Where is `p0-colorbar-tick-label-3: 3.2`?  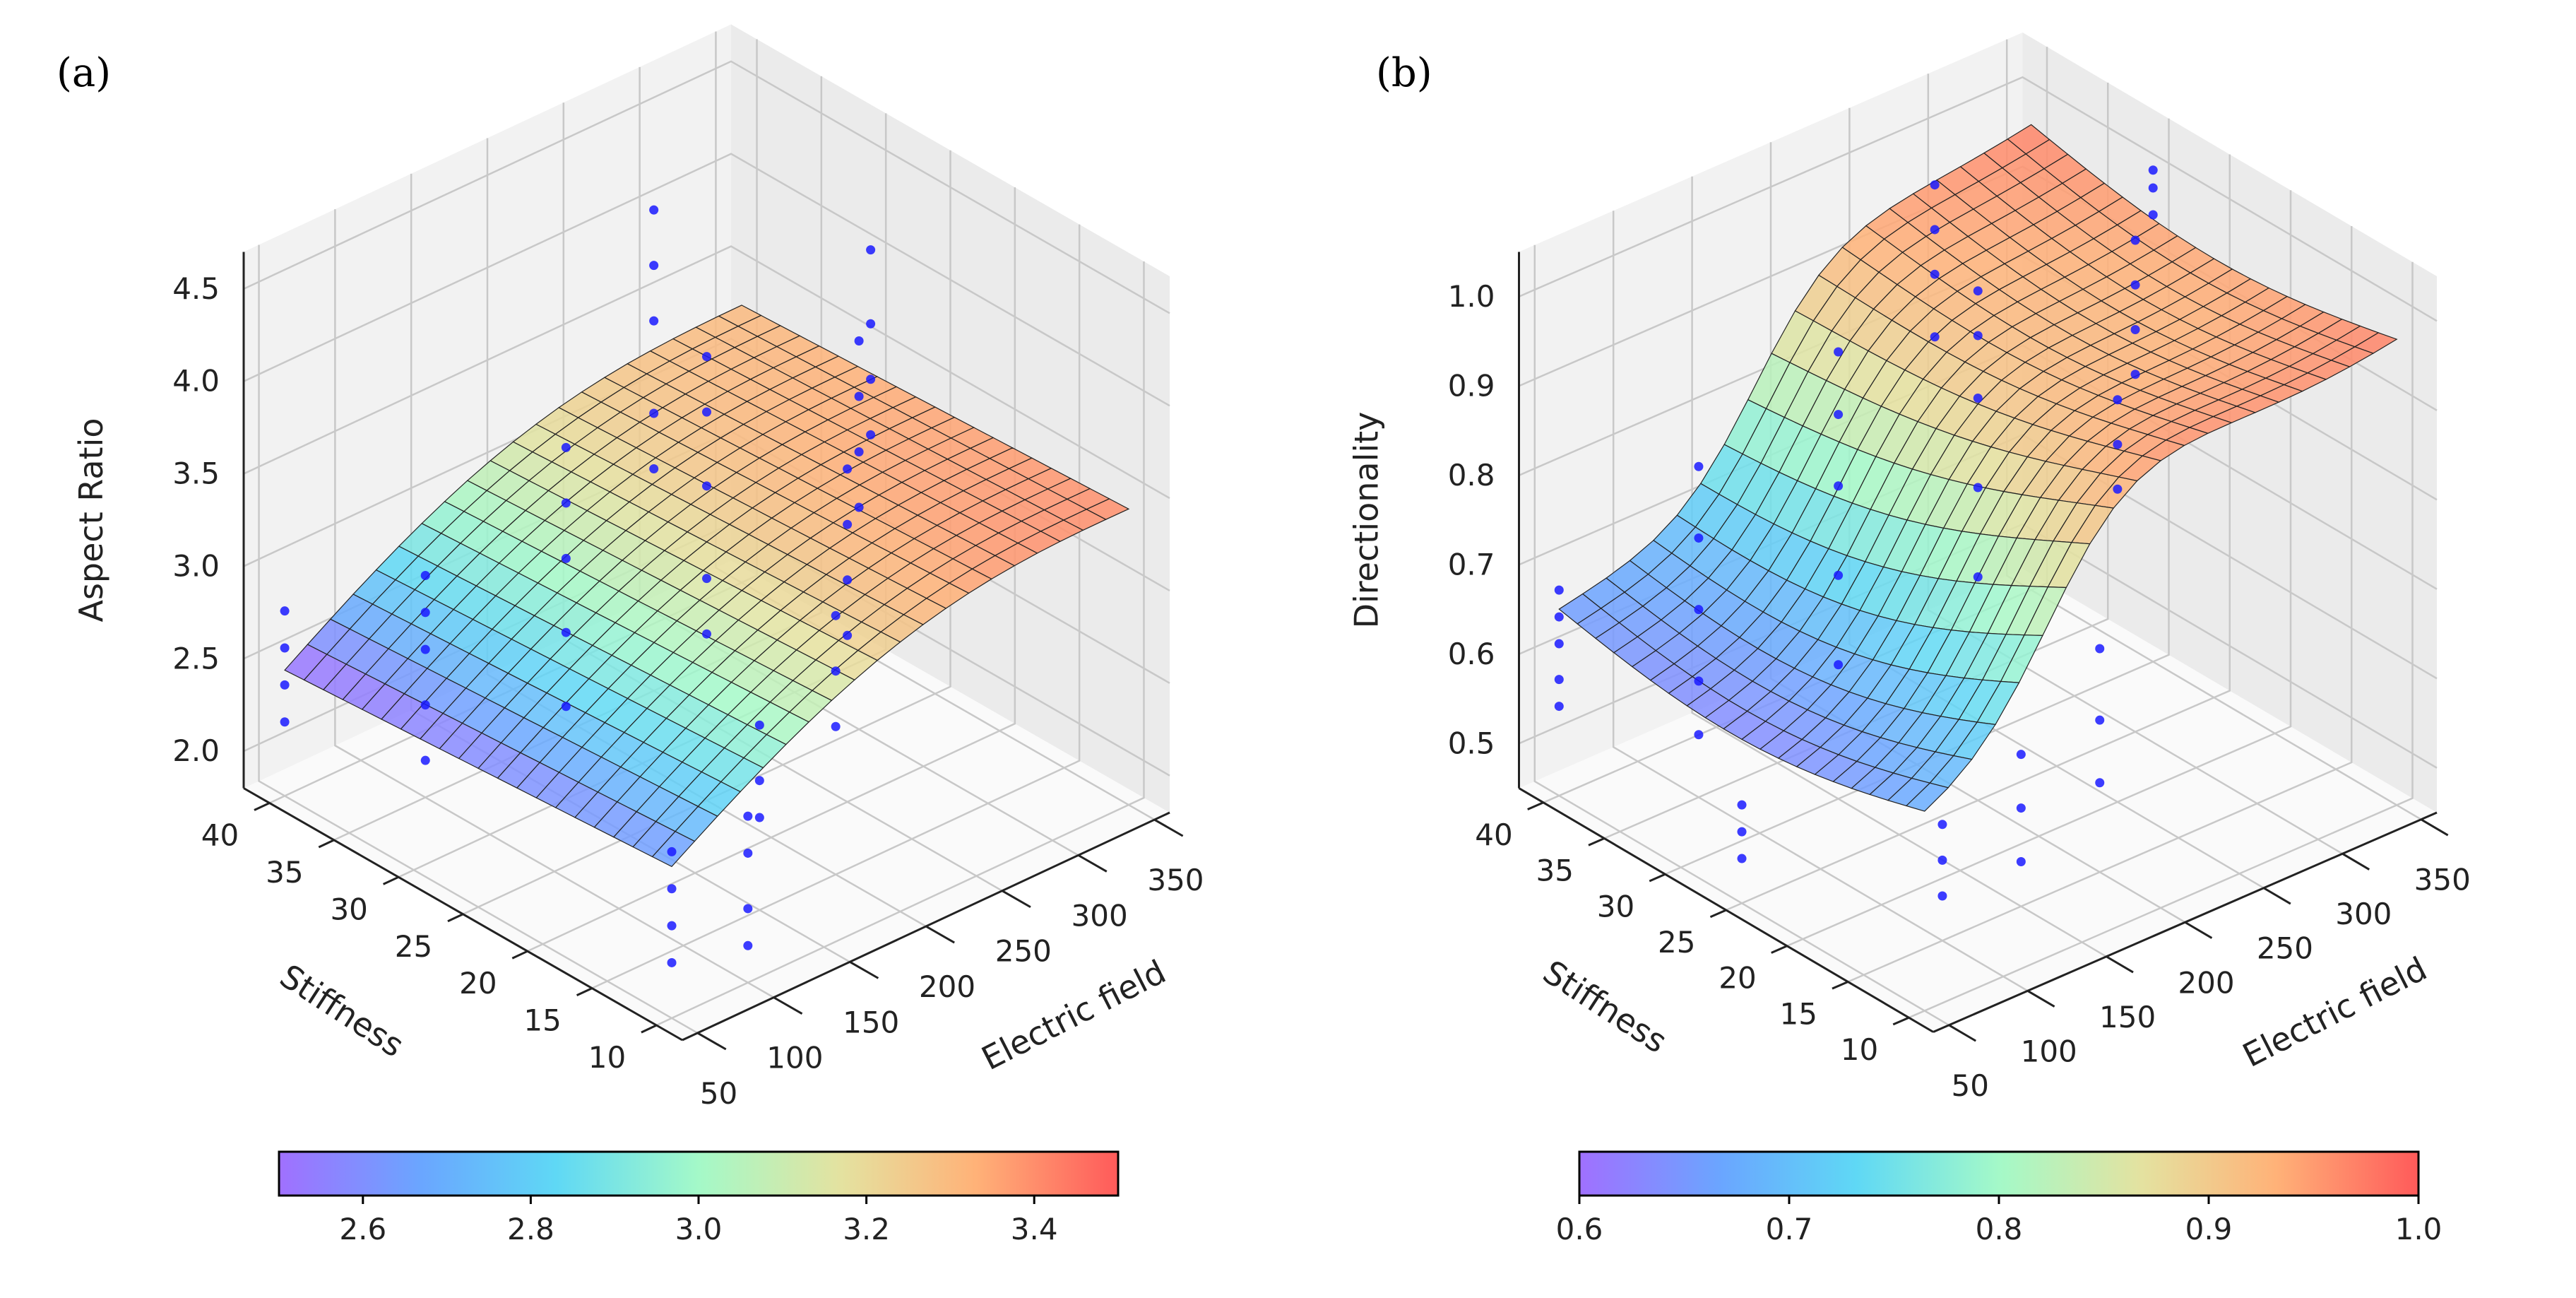
p0-colorbar-tick-label-3: 3.2 is located at coordinates (866, 1229).